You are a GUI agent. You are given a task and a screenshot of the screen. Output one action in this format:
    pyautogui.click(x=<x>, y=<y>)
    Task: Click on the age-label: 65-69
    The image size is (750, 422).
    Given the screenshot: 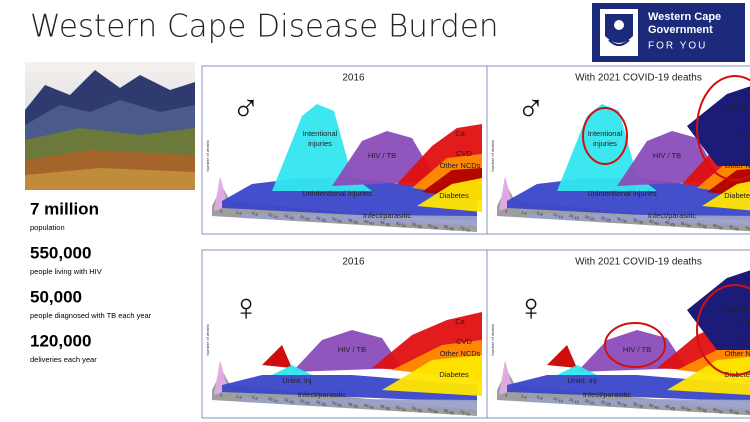 What is the action you would take?
    pyautogui.click(x=449, y=412)
    